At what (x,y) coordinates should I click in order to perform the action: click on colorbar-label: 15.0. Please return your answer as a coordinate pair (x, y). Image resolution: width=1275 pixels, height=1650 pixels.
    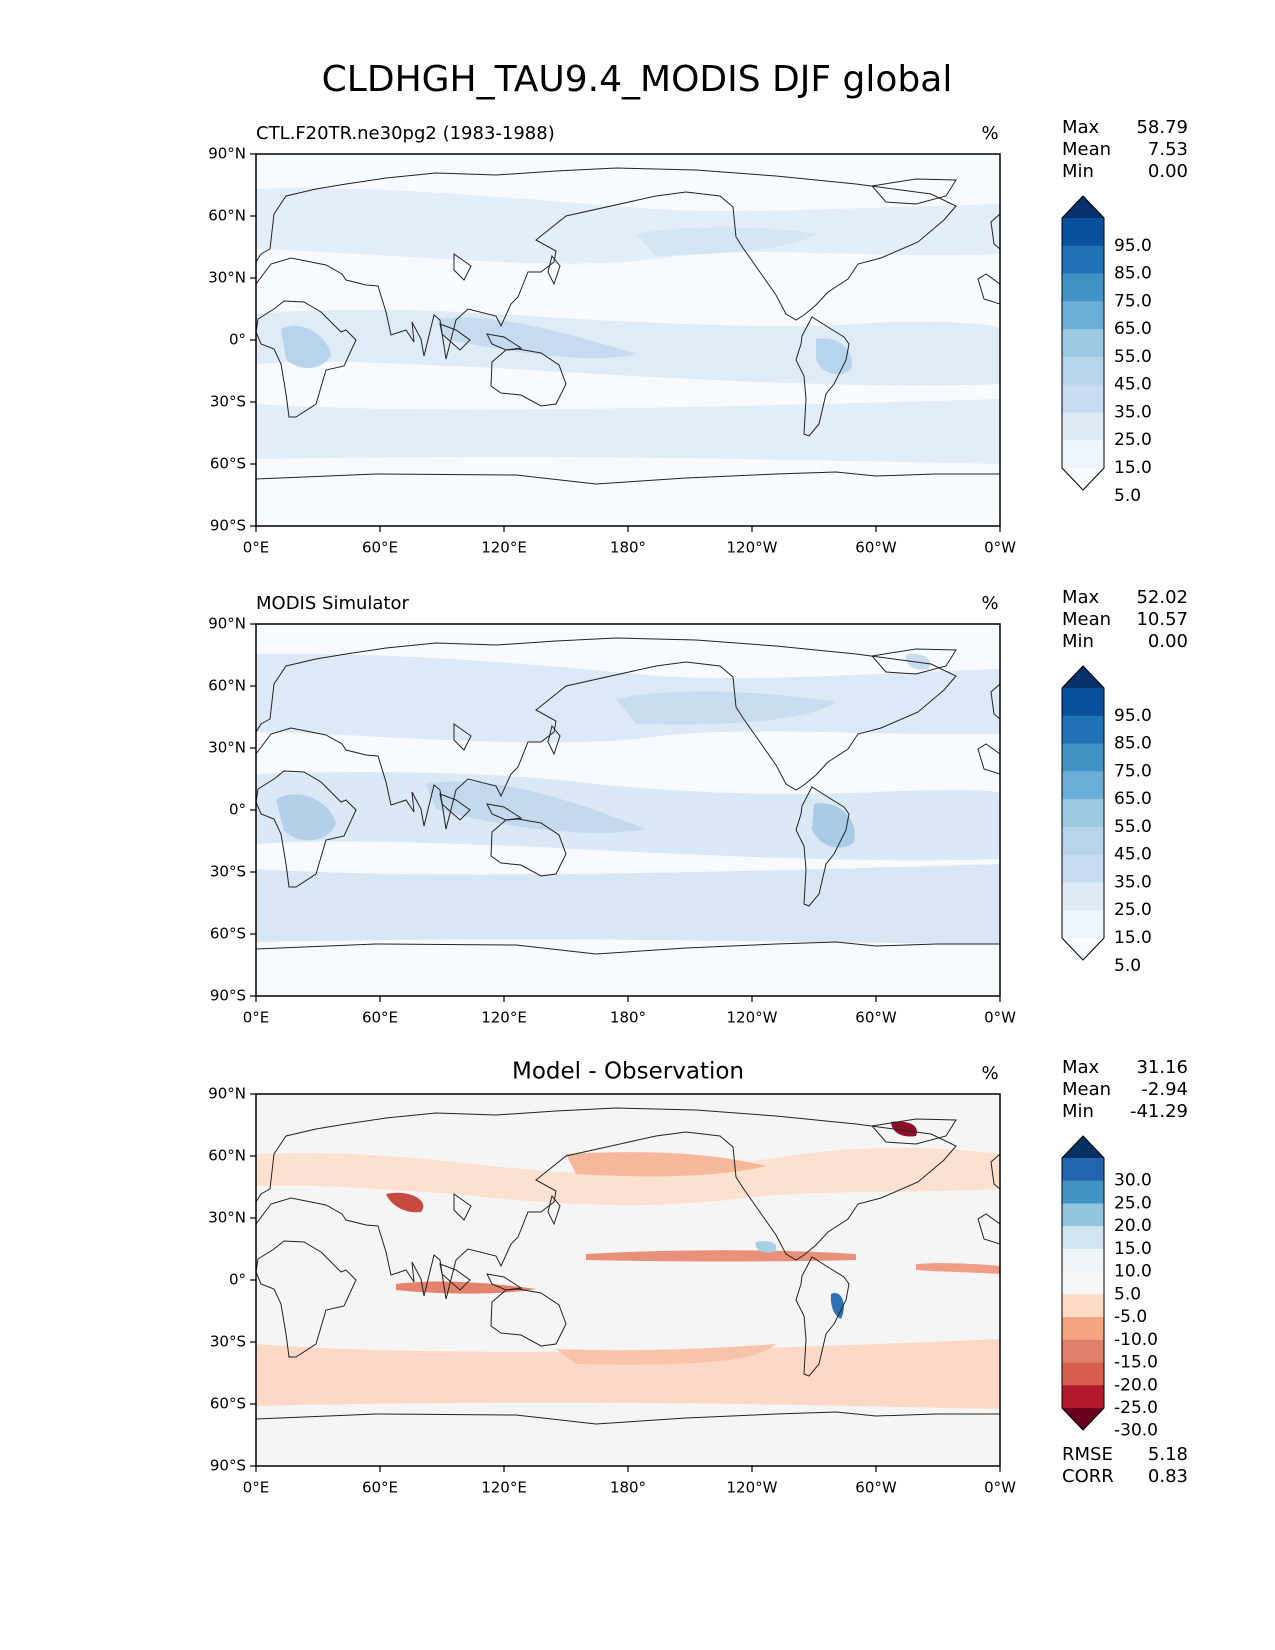
    Looking at the image, I should click on (1133, 938).